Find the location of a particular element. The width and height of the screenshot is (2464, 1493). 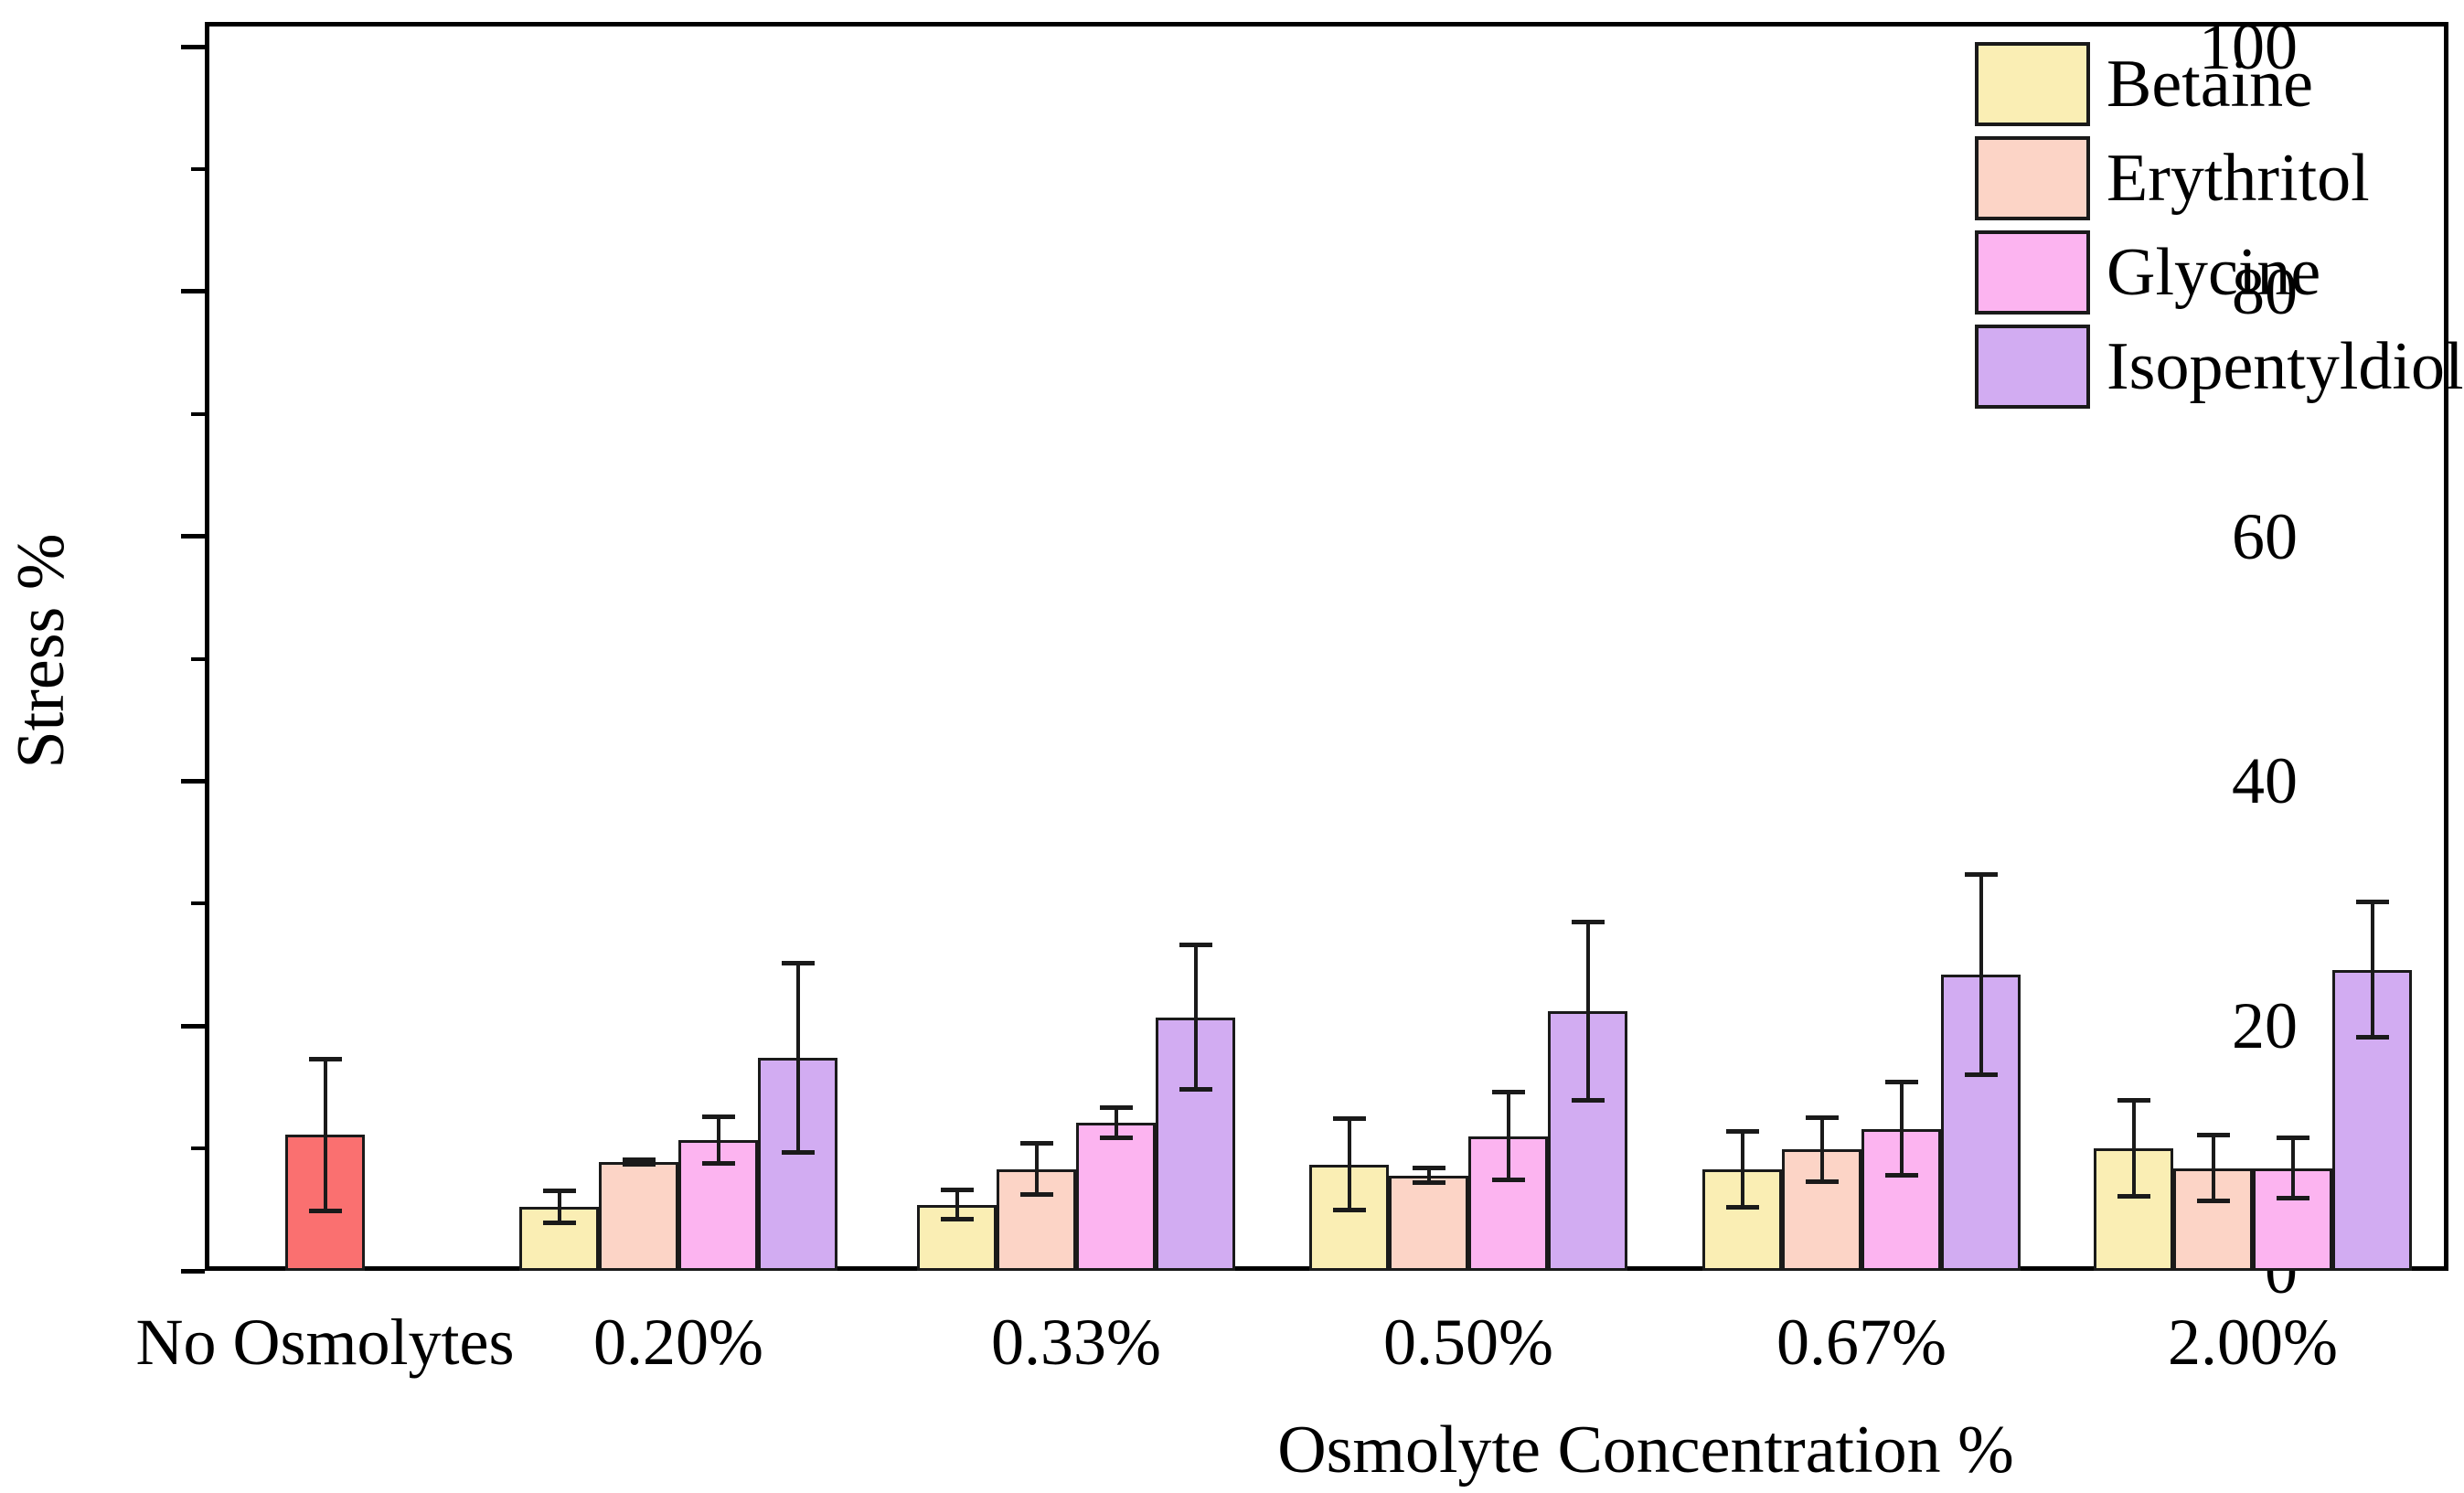

error-bar-isopentyldiol-0.67% is located at coordinates (1981, 975).